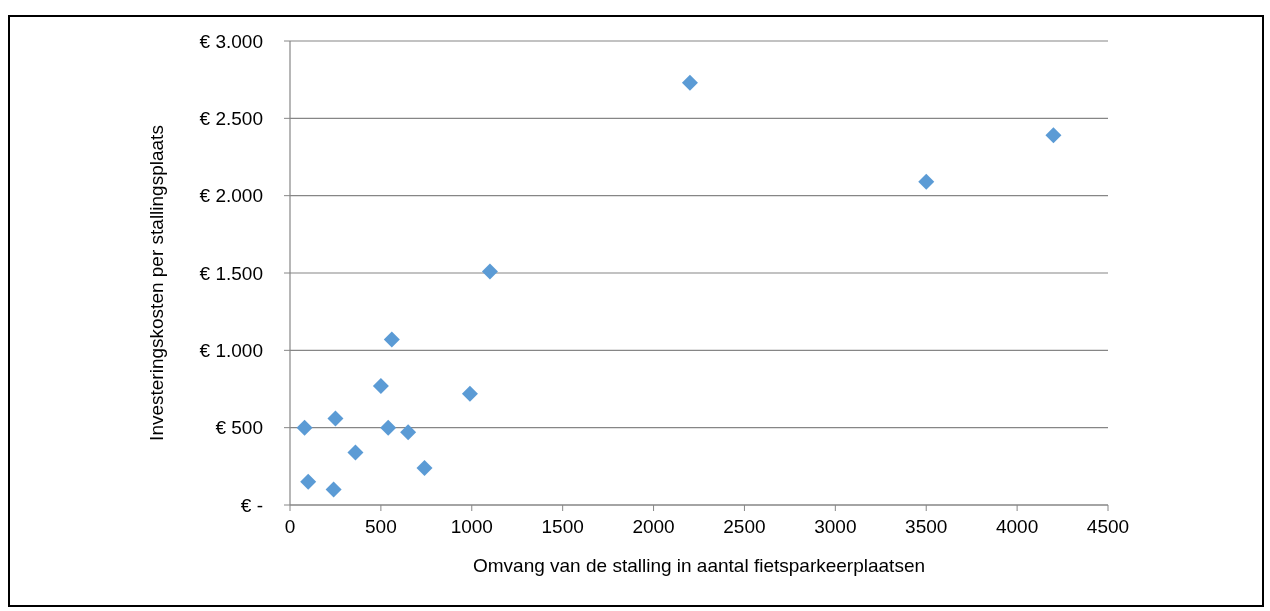 Image resolution: width=1270 pixels, height=611 pixels. Describe the element at coordinates (156, 283) in the screenshot. I see `y-axis-title: Investeringskosten per stallingsplaats` at that location.